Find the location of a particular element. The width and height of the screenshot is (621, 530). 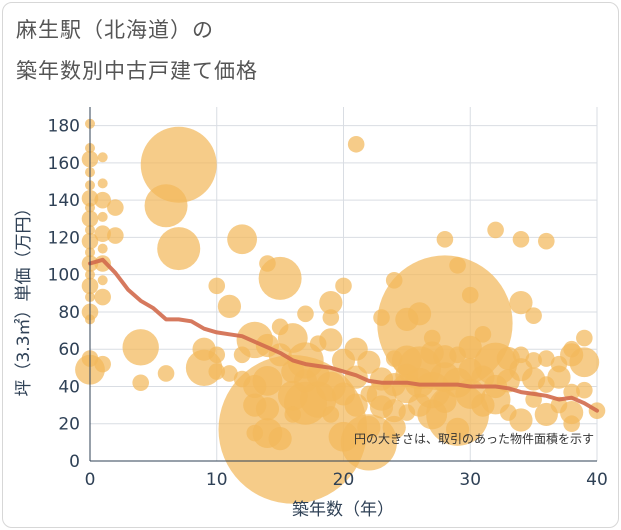

y-tick-label: 60 is located at coordinates (69, 350).